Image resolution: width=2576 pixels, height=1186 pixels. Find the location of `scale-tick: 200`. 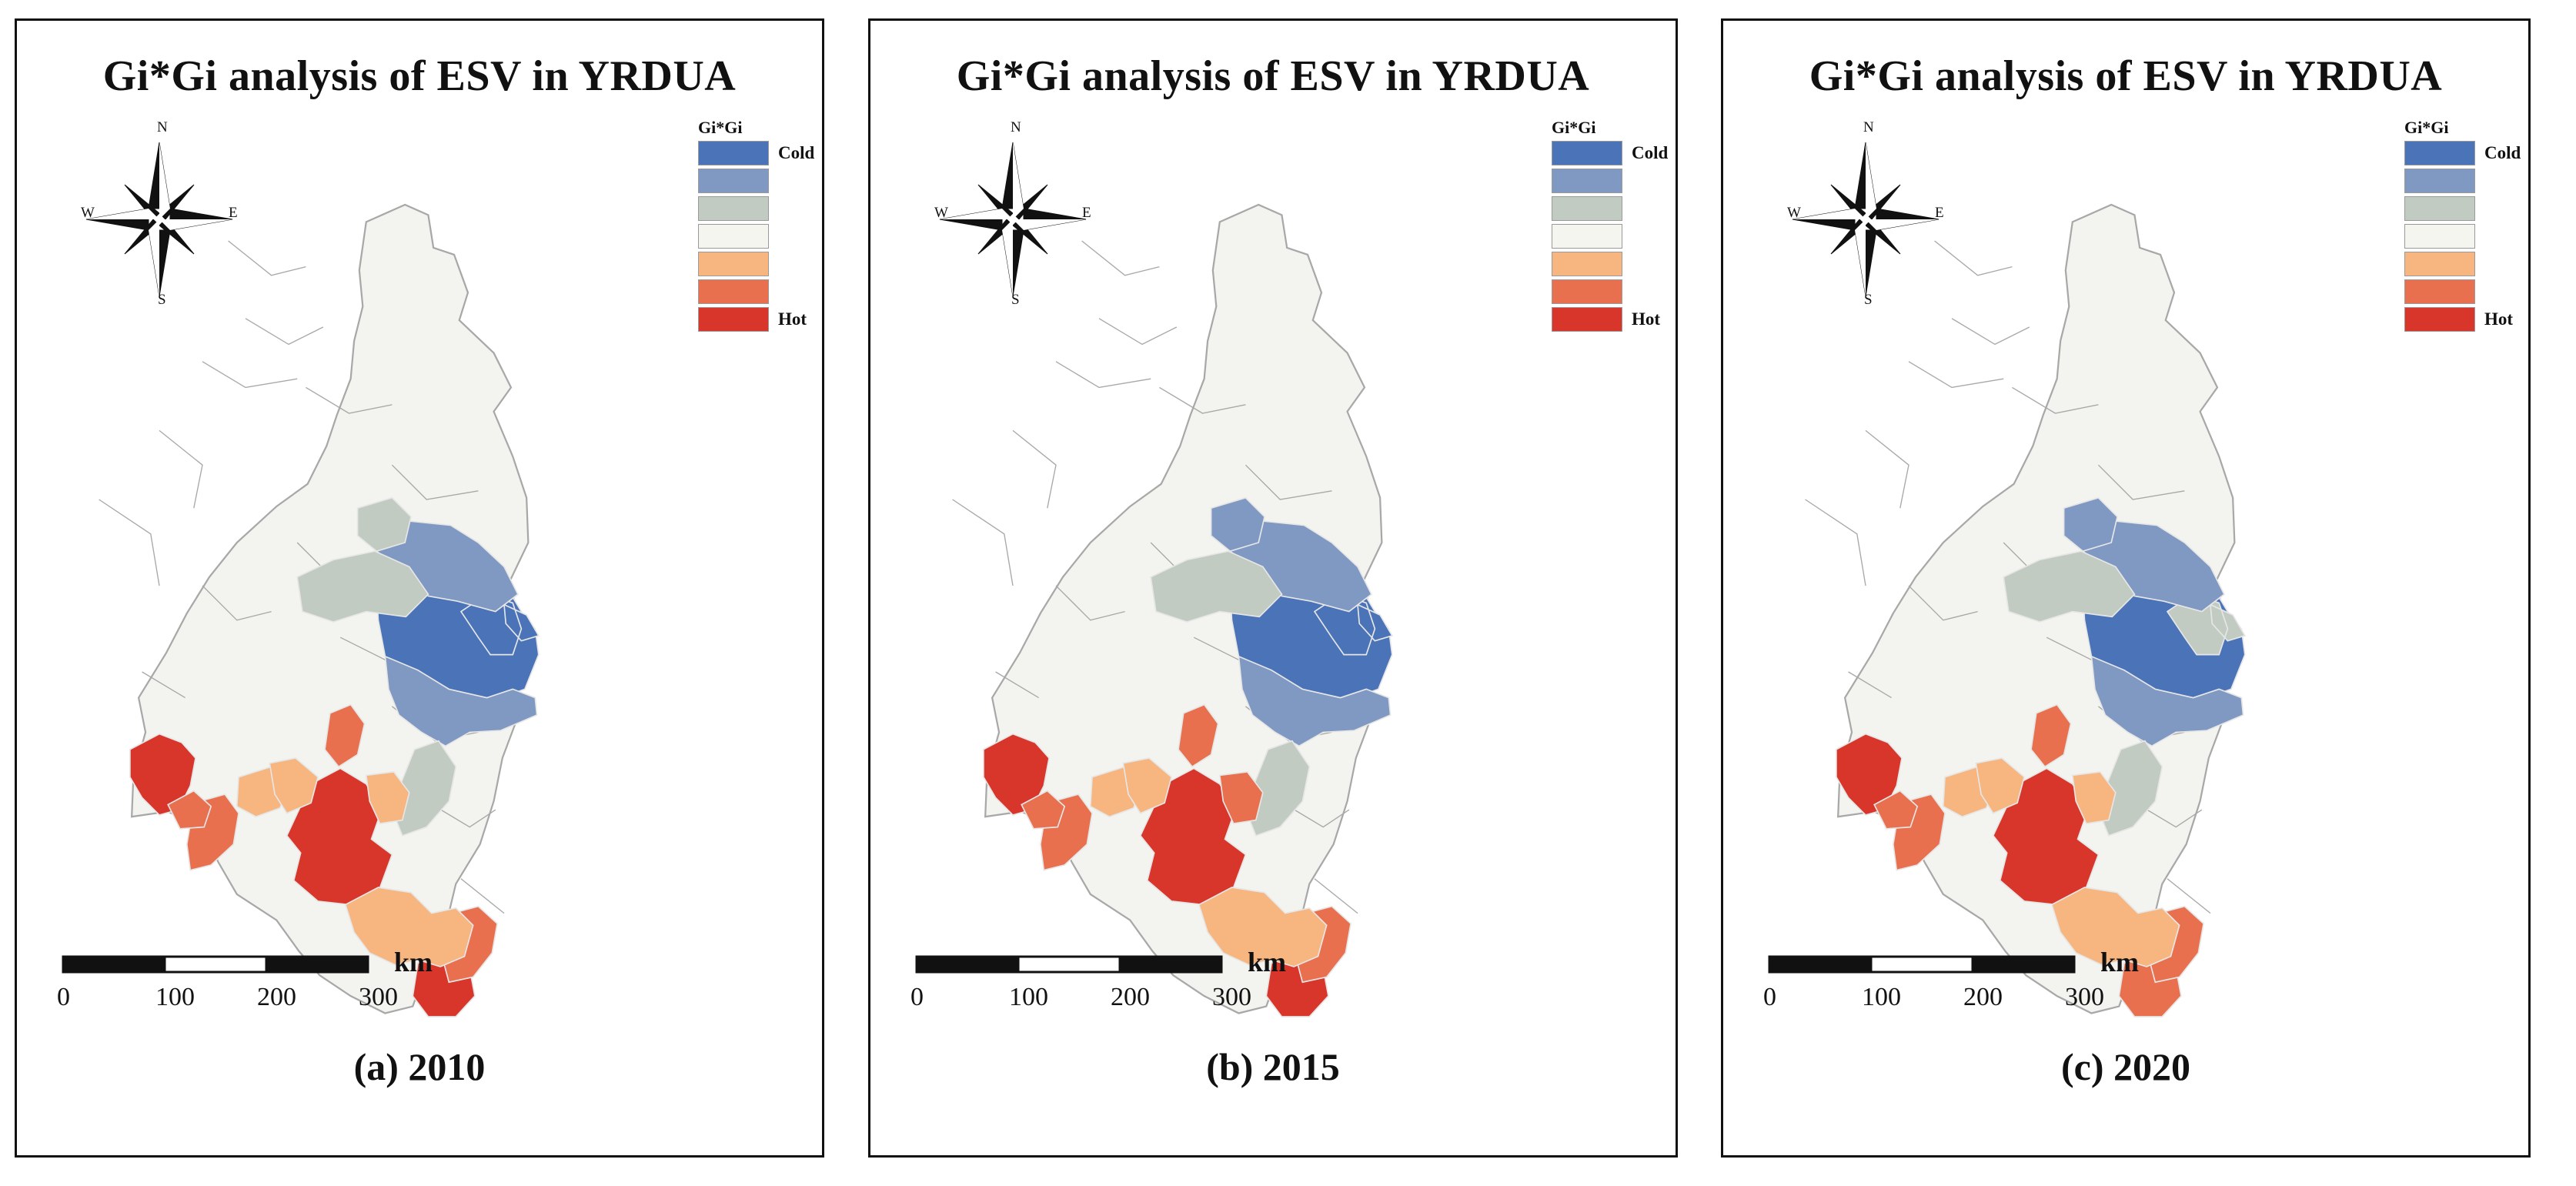

scale-tick: 200 is located at coordinates (1983, 997).